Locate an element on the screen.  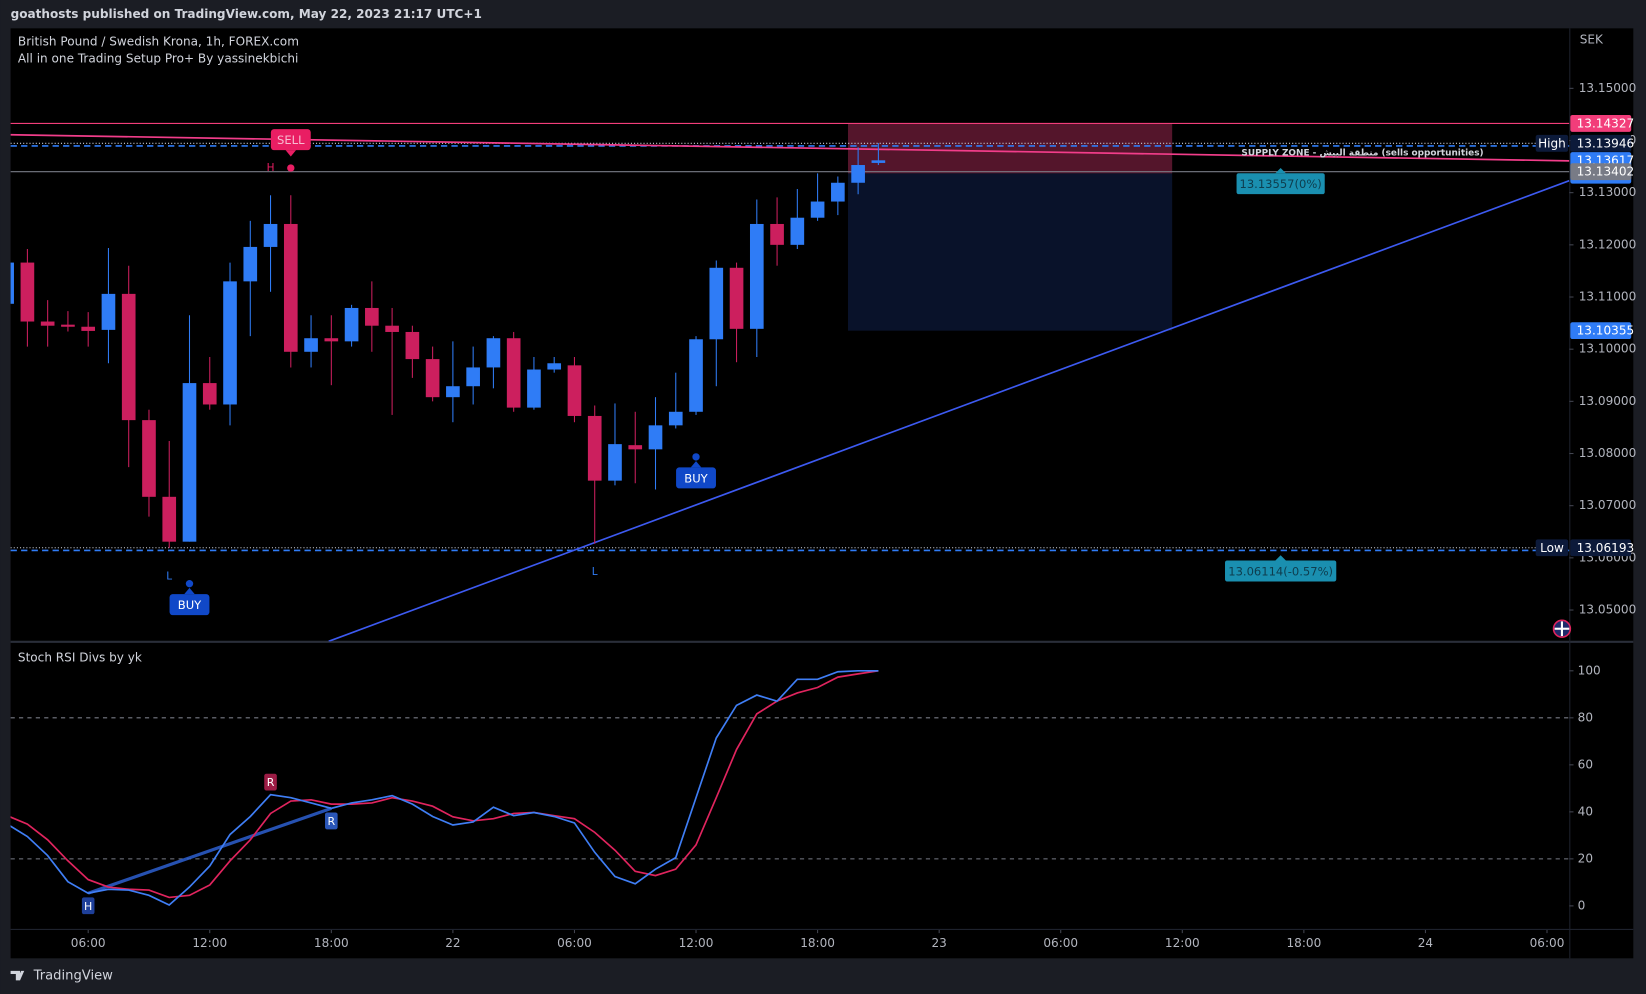
target-label: 13.13557(0%) is located at coordinates (1280, 184).